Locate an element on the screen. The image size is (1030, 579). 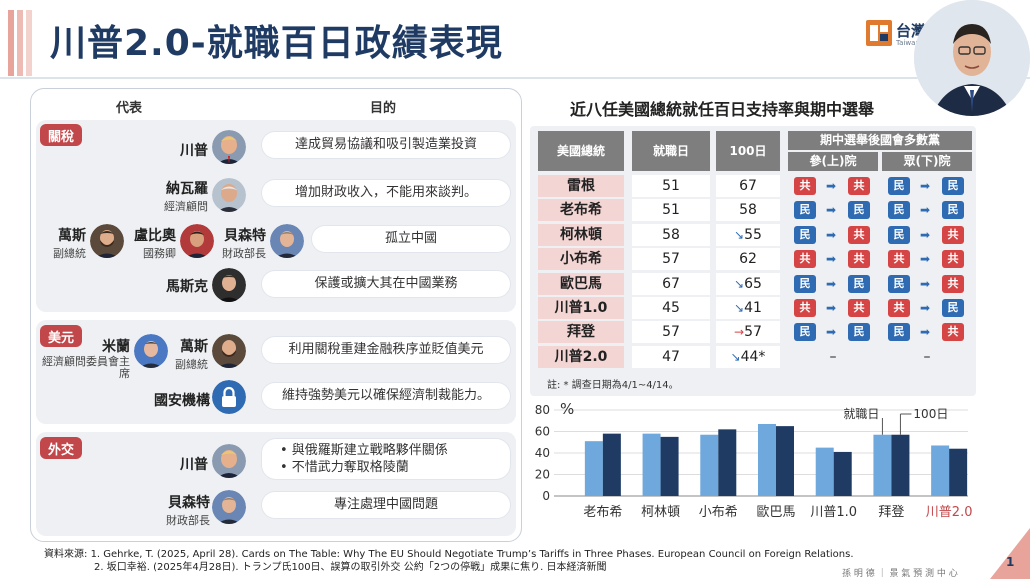
person-title: 經濟顧問 is located at coordinates (186, 206).